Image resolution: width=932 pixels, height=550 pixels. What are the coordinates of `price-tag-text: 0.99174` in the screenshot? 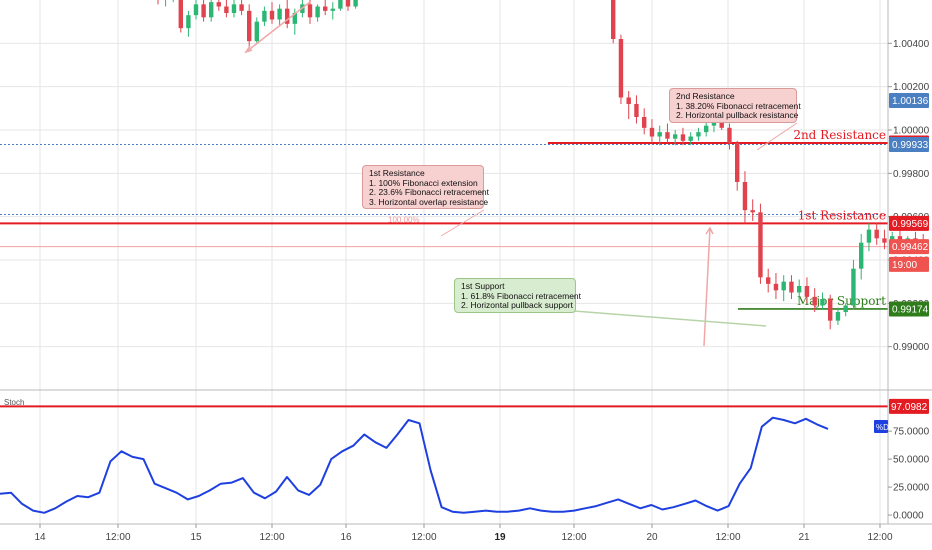 It's located at (910, 309).